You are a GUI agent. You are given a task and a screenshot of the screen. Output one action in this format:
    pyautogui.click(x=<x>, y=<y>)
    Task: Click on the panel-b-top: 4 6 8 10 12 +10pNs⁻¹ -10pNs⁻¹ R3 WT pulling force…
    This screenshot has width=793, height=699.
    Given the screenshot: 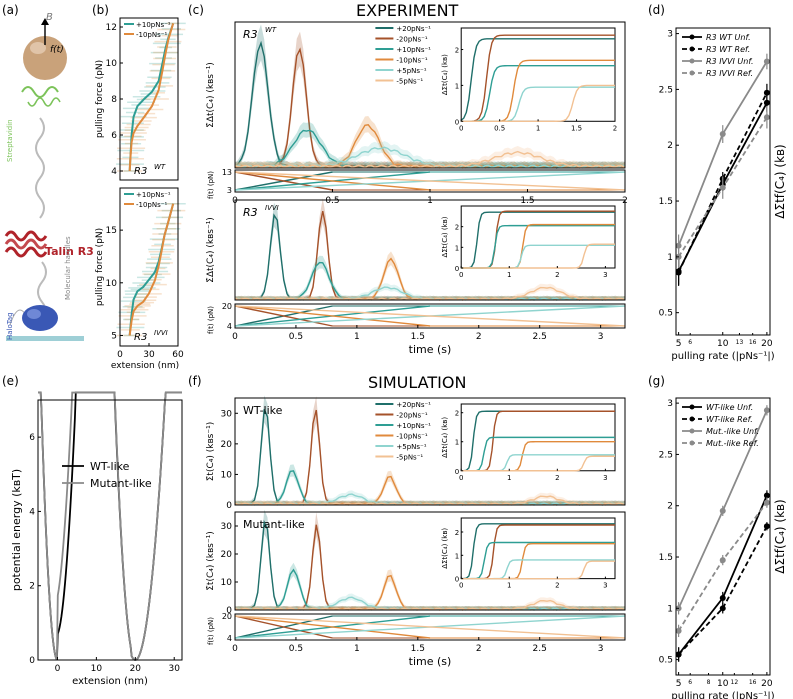 What is the action you would take?
    pyautogui.click(x=140, y=99)
    